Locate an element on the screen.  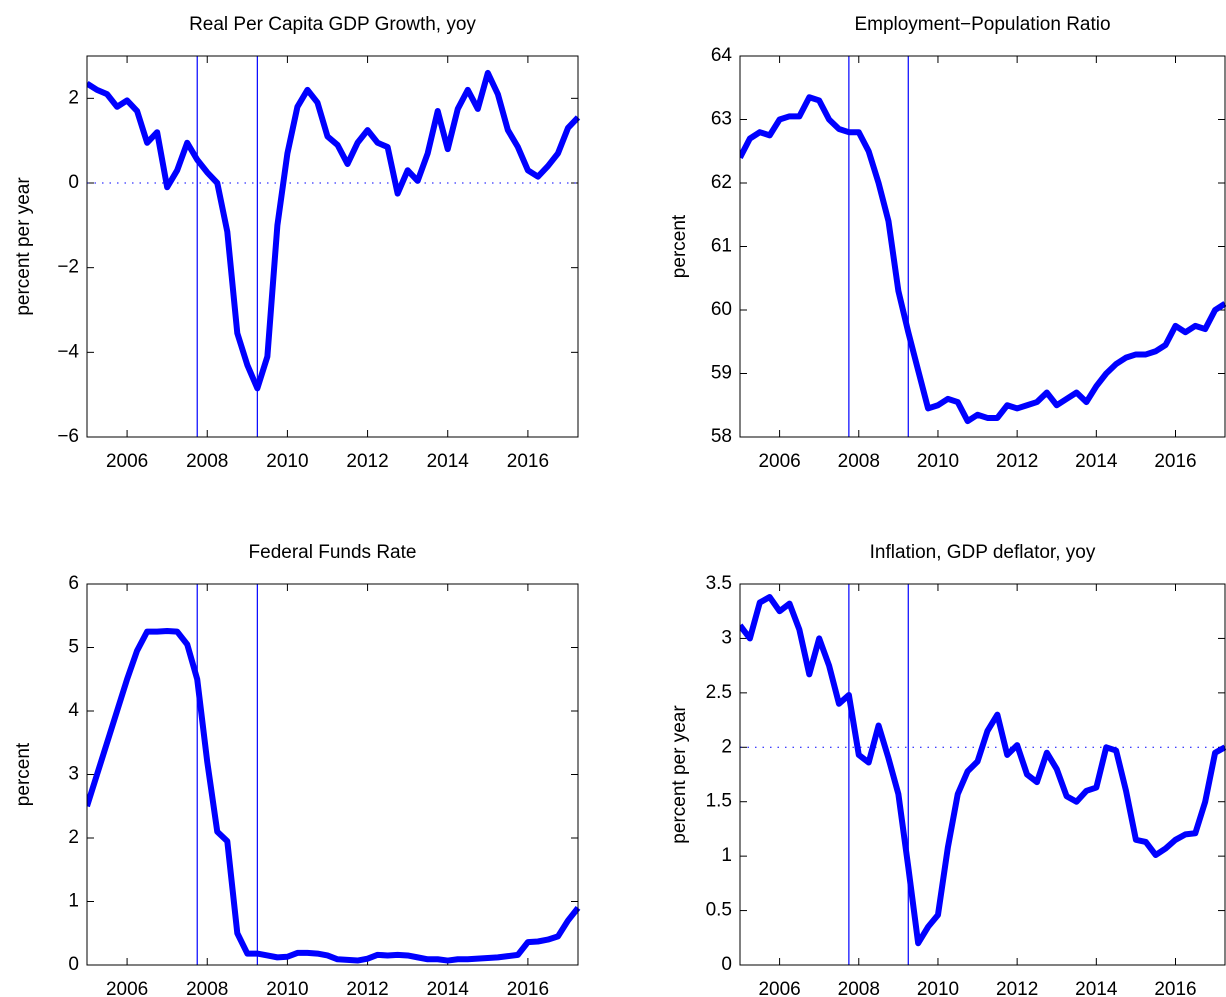
y-tick-label: 6 is located at coordinates (73, 583).